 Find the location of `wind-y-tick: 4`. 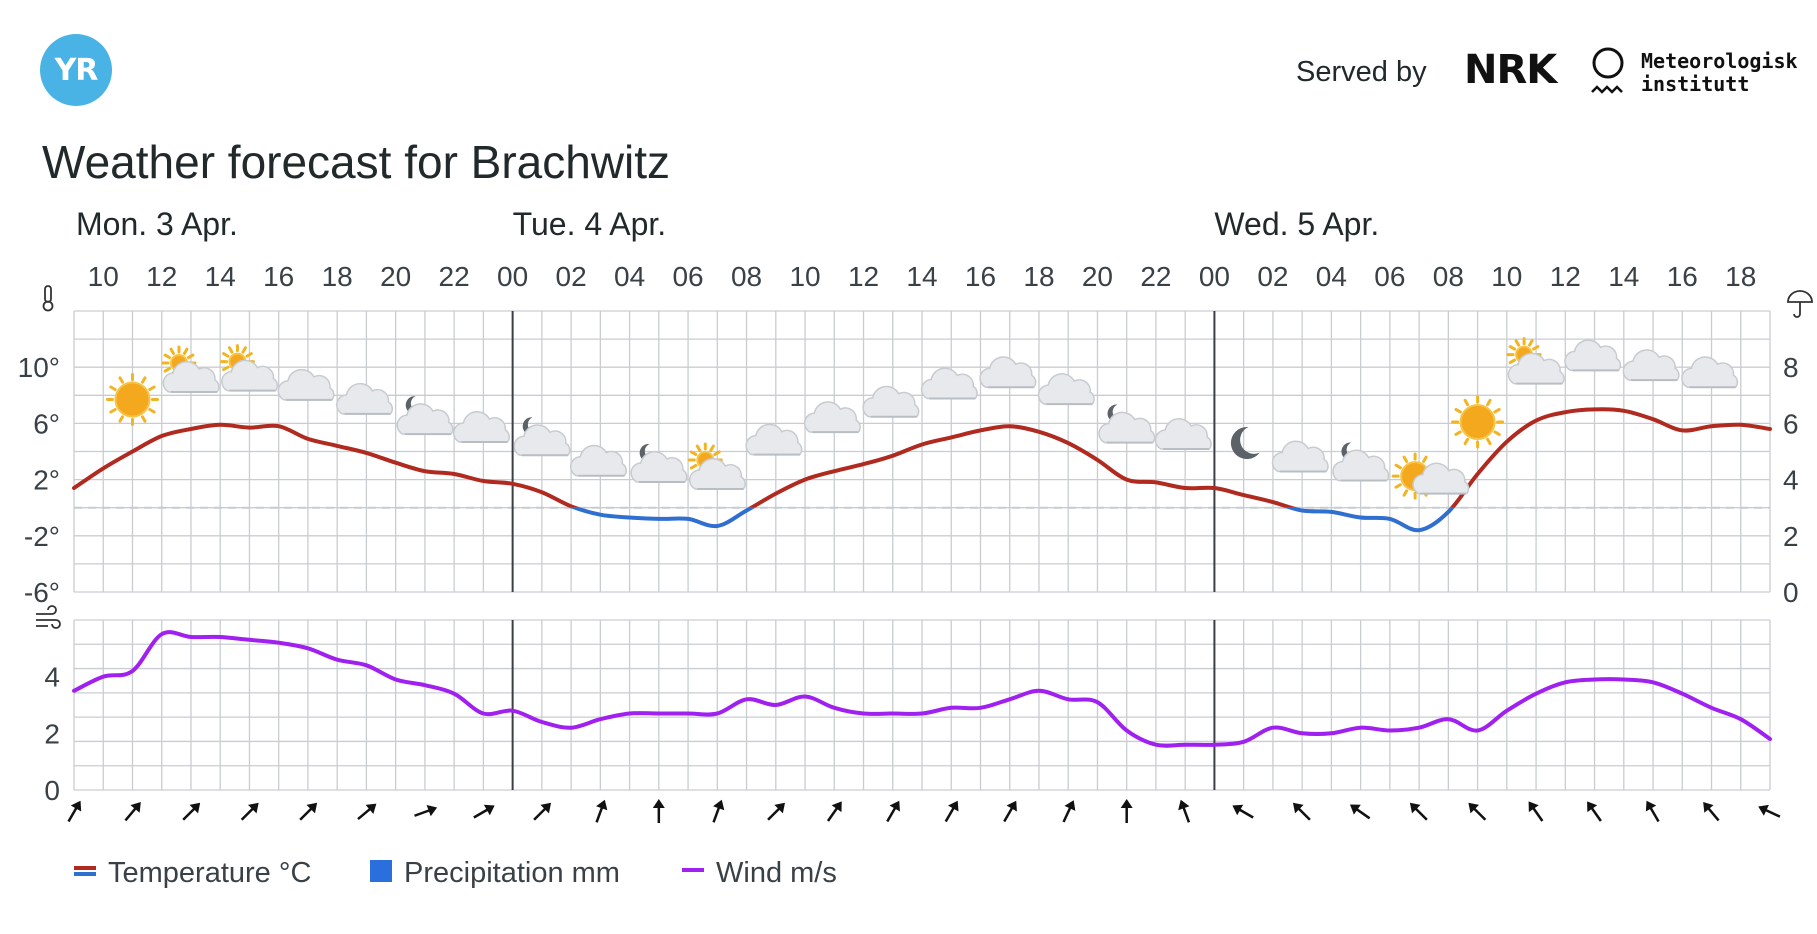

wind-y-tick: 4 is located at coordinates (52, 677).